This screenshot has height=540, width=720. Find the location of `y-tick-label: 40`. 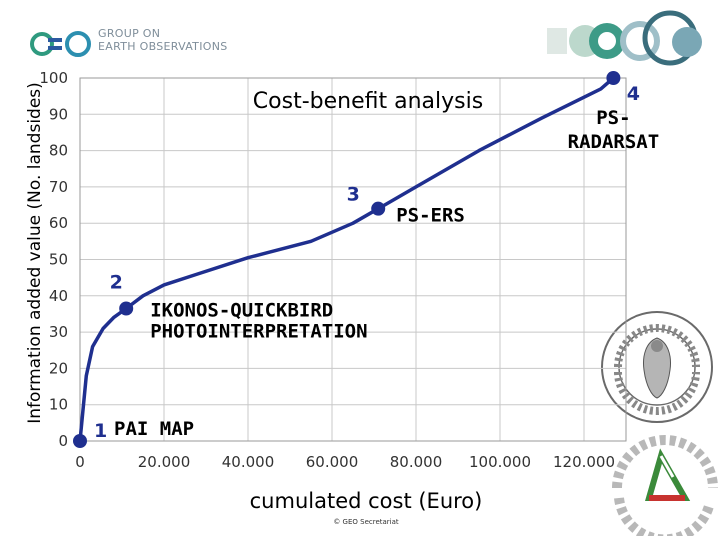

y-tick-label: 40 is located at coordinates (58, 296).